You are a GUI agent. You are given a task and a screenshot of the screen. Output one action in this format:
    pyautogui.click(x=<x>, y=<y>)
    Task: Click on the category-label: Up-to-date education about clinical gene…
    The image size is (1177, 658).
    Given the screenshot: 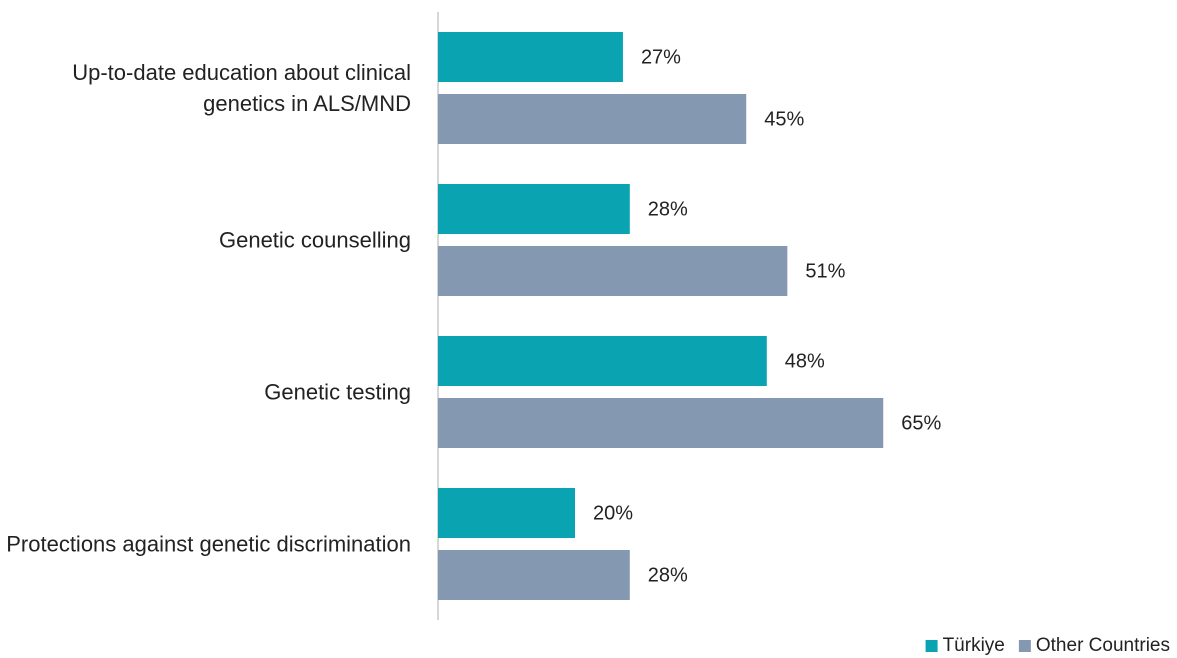 What is the action you would take?
    pyautogui.click(x=241, y=88)
    